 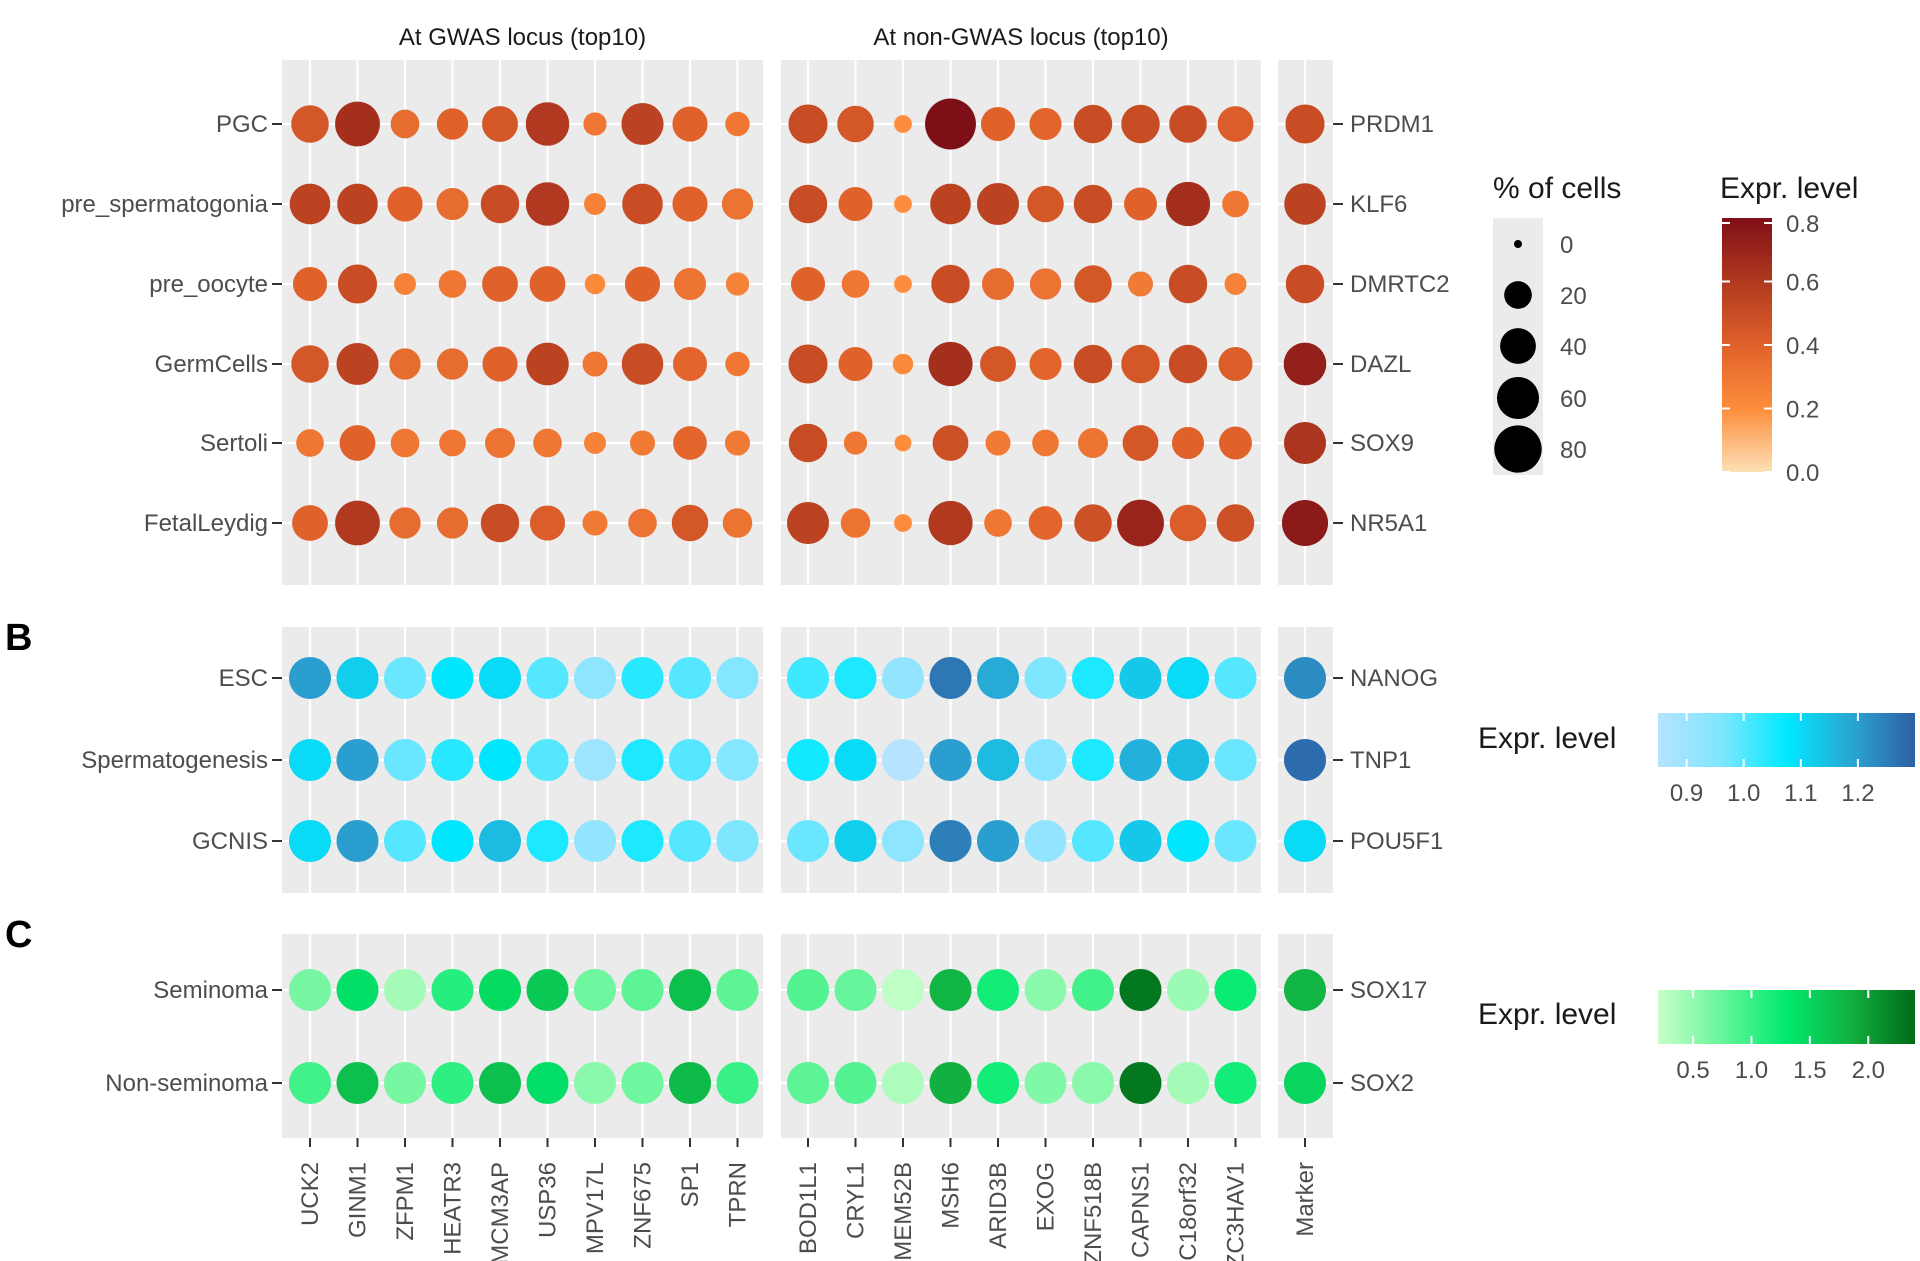 What do you see at coordinates (1020, 37) in the screenshot?
I see `column-group-title-1: At non-GWAS locus (top10)` at bounding box center [1020, 37].